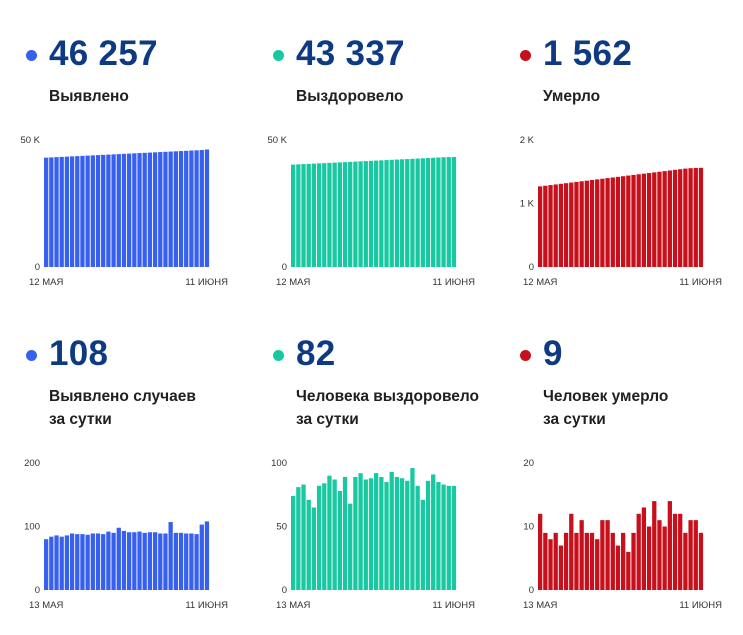  I want to click on y-tick-label: 1 K, so click(527, 204).